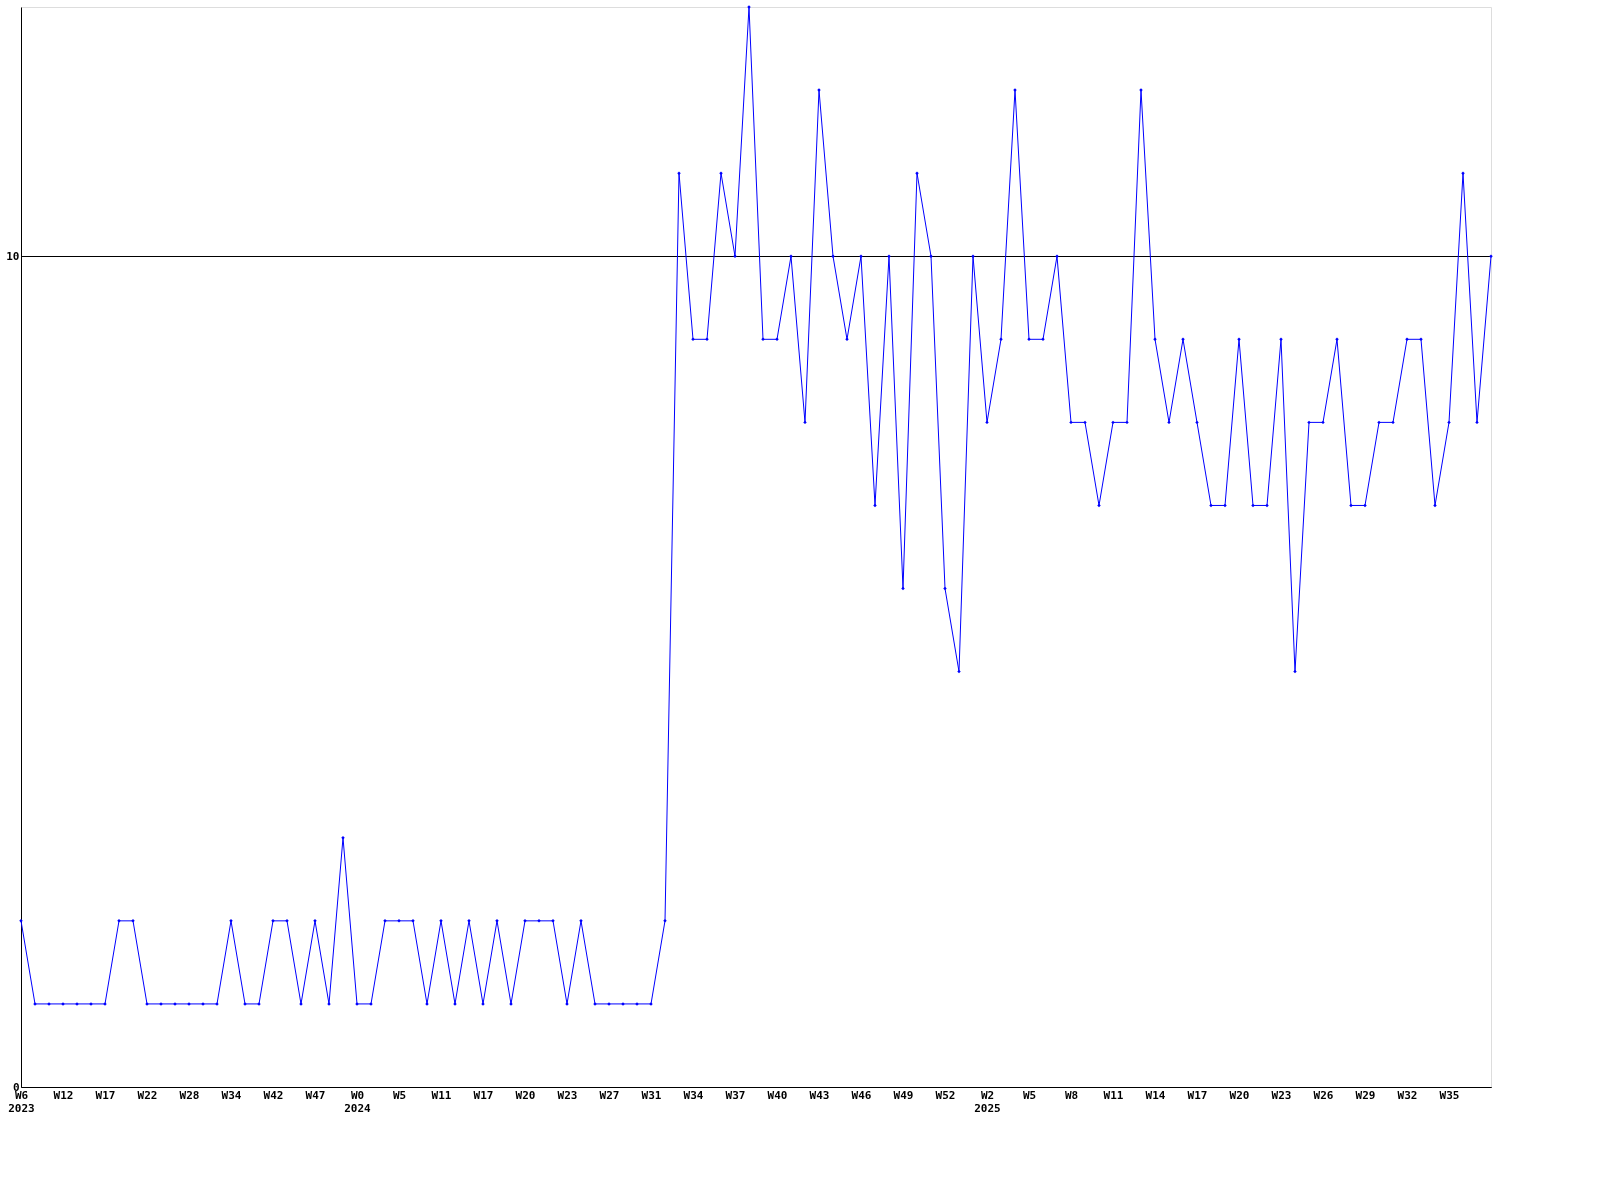 The width and height of the screenshot is (1600, 1200). I want to click on x-tick-label: W8, so click(1071, 1095).